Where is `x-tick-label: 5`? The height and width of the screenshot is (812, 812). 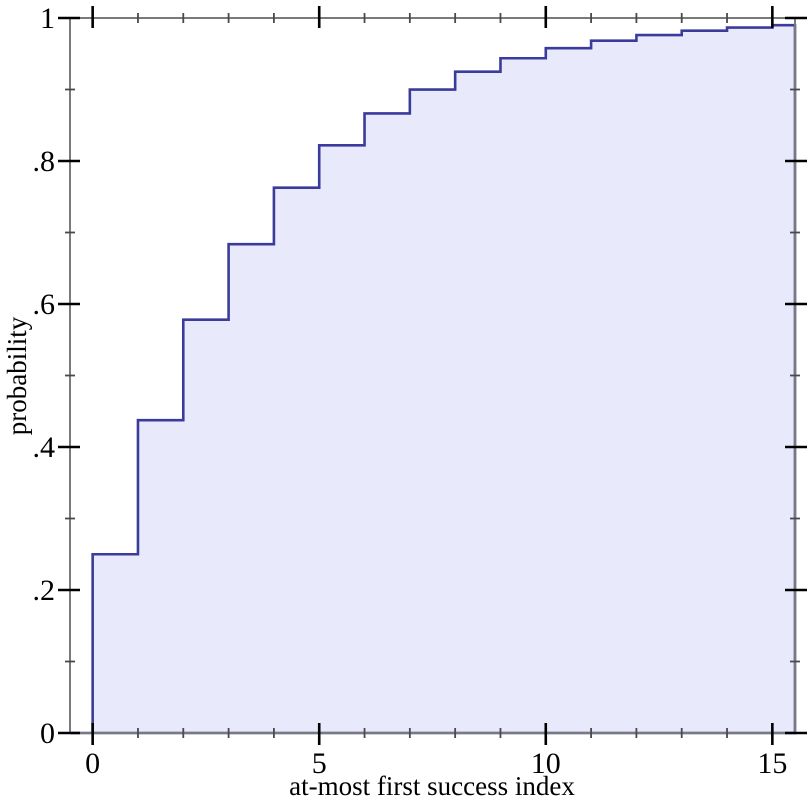
x-tick-label: 5 is located at coordinates (319, 763).